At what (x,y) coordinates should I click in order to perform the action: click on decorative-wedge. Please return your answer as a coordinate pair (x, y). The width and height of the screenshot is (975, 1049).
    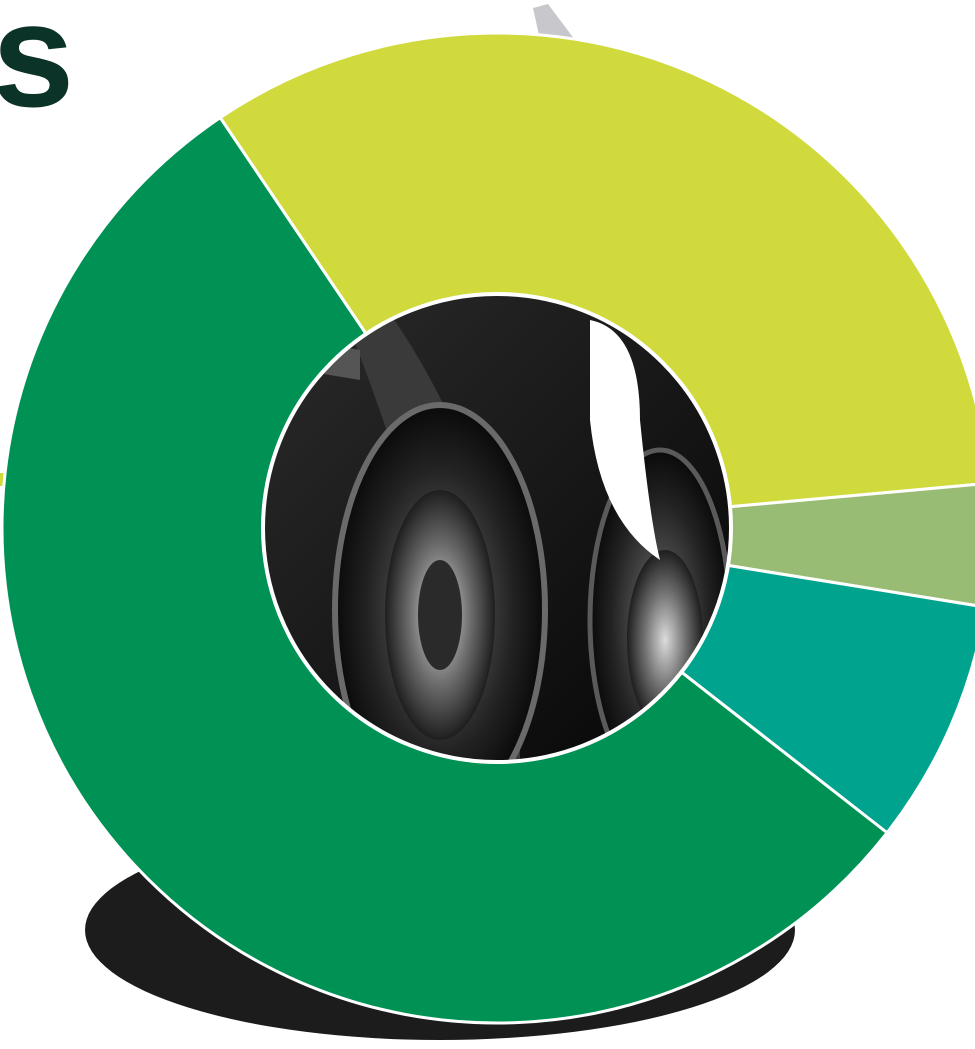
    Looking at the image, I should click on (554, 22).